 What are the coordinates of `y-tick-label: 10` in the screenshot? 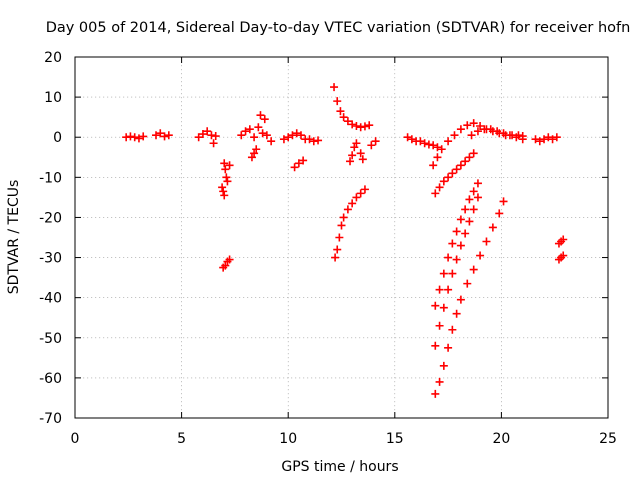 It's located at (53, 98).